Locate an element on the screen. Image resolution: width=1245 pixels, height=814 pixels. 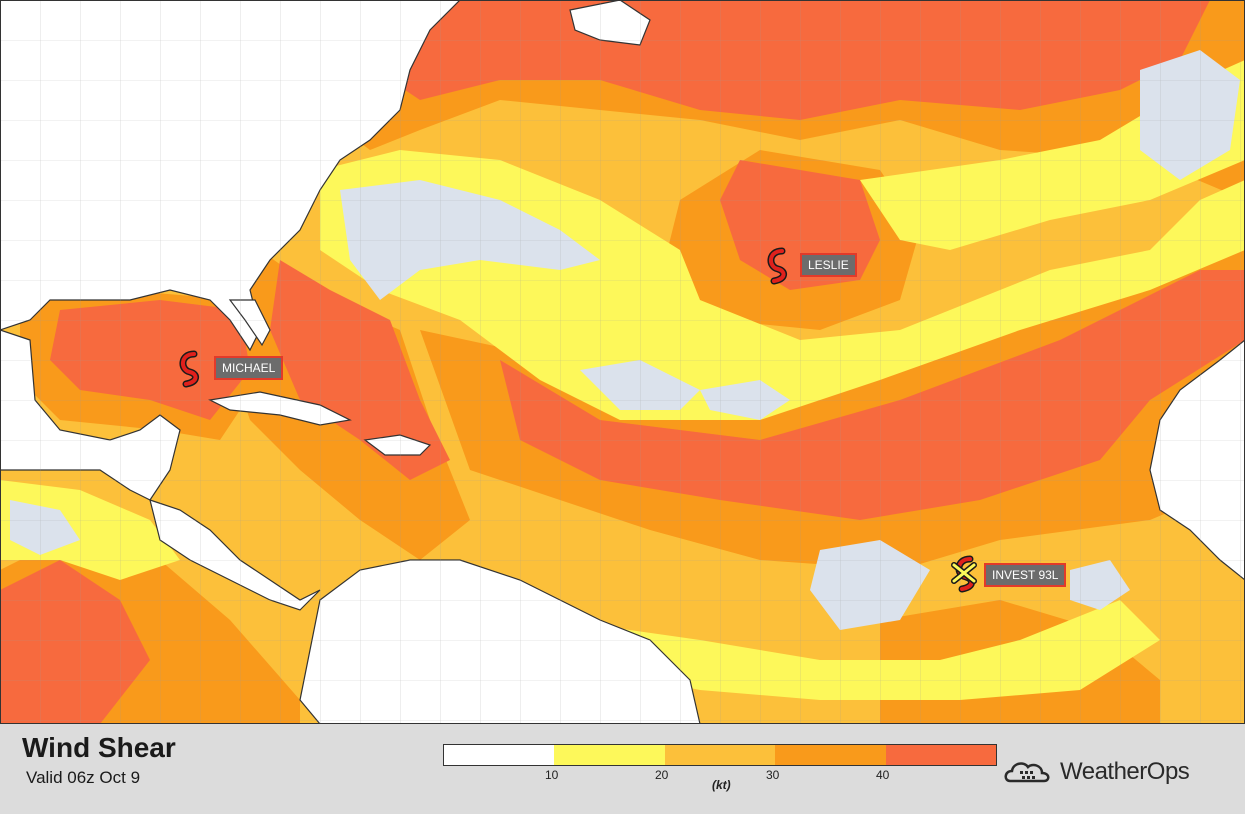
map-title: Wind Shear is located at coordinates (99, 747).